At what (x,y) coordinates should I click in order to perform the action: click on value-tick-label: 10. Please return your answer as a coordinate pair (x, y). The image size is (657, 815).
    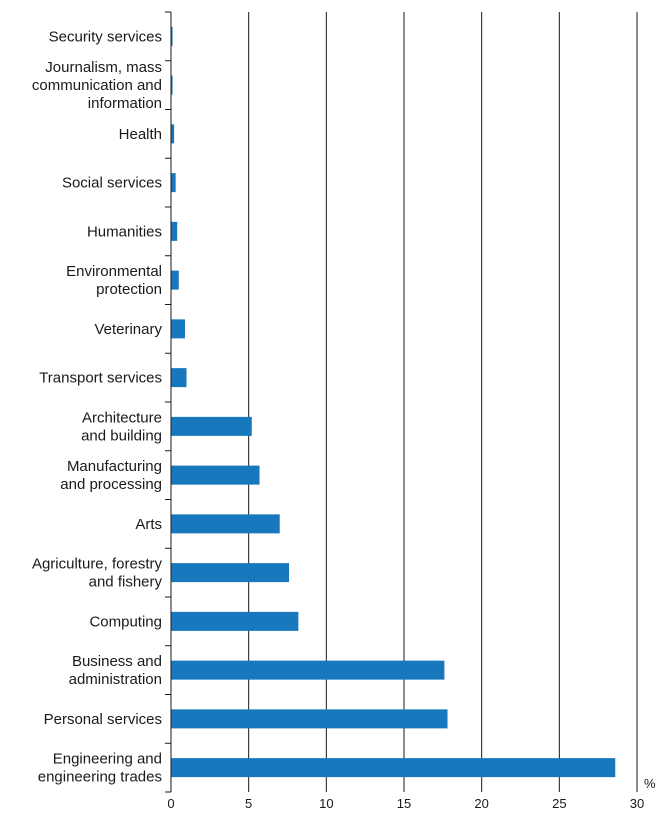
    Looking at the image, I should click on (326, 803).